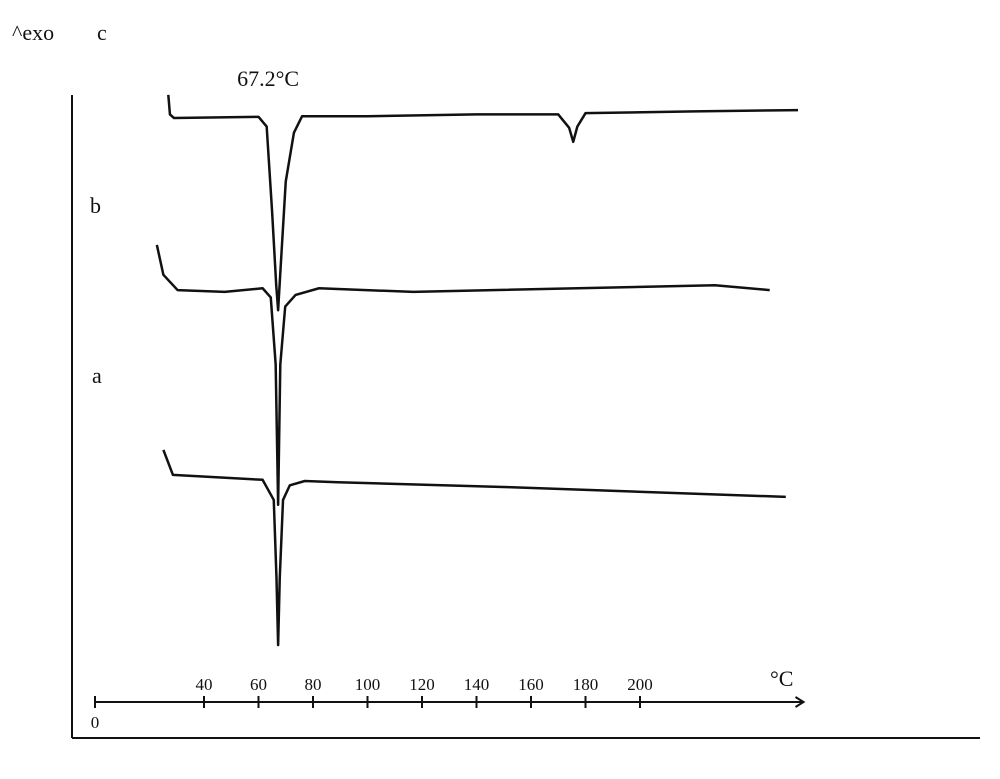 The height and width of the screenshot is (779, 1000). What do you see at coordinates (477, 684) in the screenshot?
I see `x-tick-label: 140` at bounding box center [477, 684].